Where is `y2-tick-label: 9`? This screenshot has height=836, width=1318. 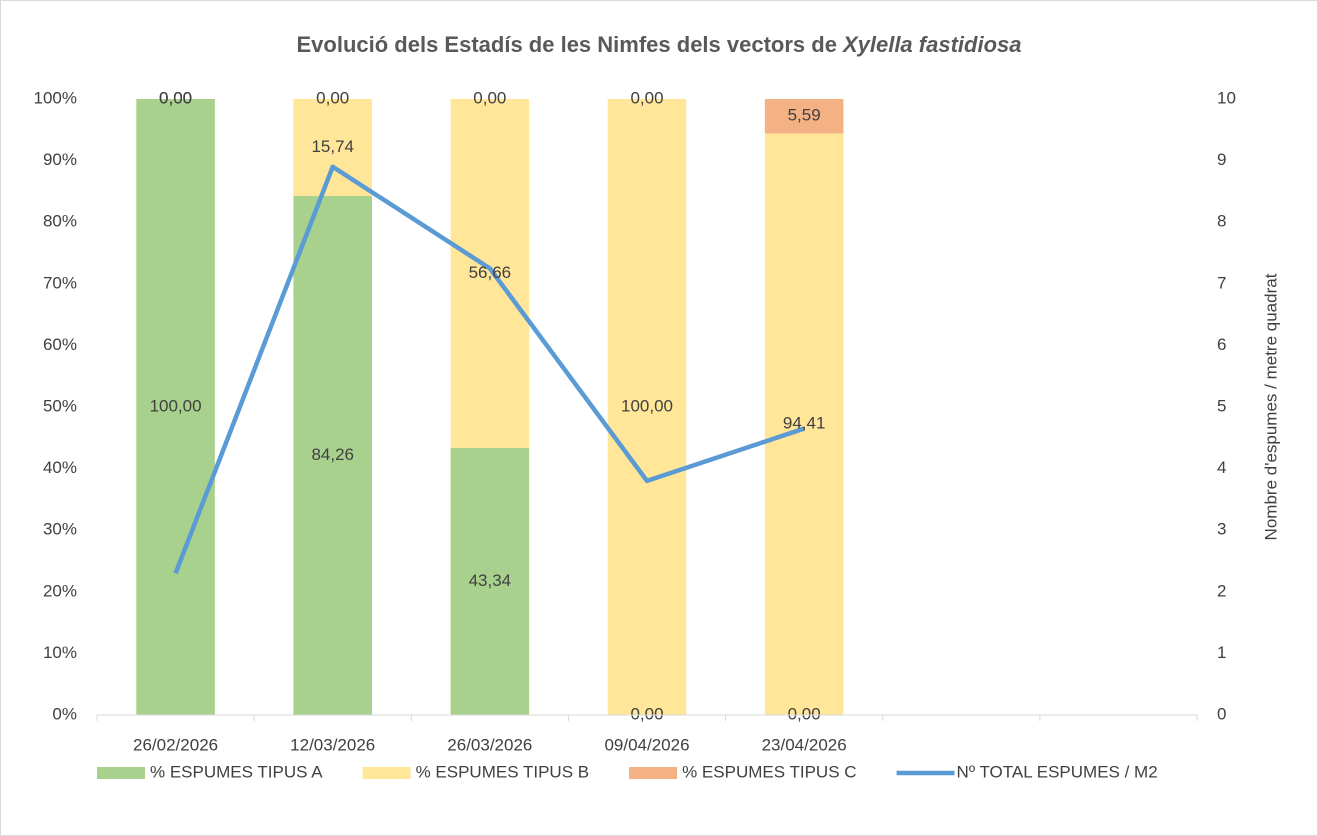
y2-tick-label: 9 is located at coordinates (1221, 159).